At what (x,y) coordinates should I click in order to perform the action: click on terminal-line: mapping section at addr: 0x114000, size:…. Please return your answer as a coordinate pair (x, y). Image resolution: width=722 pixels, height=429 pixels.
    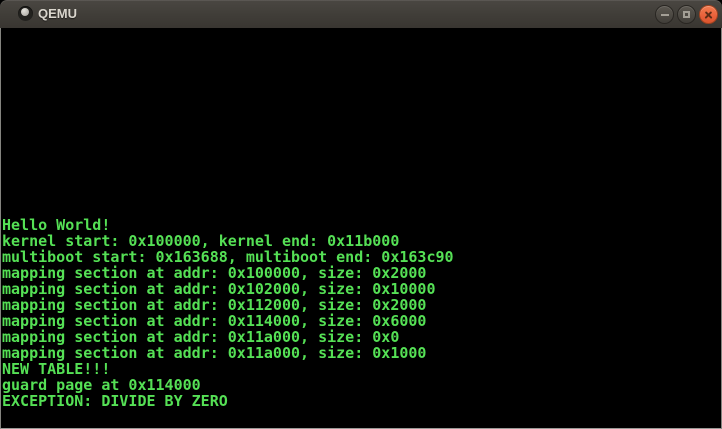
    Looking at the image, I should click on (214, 321).